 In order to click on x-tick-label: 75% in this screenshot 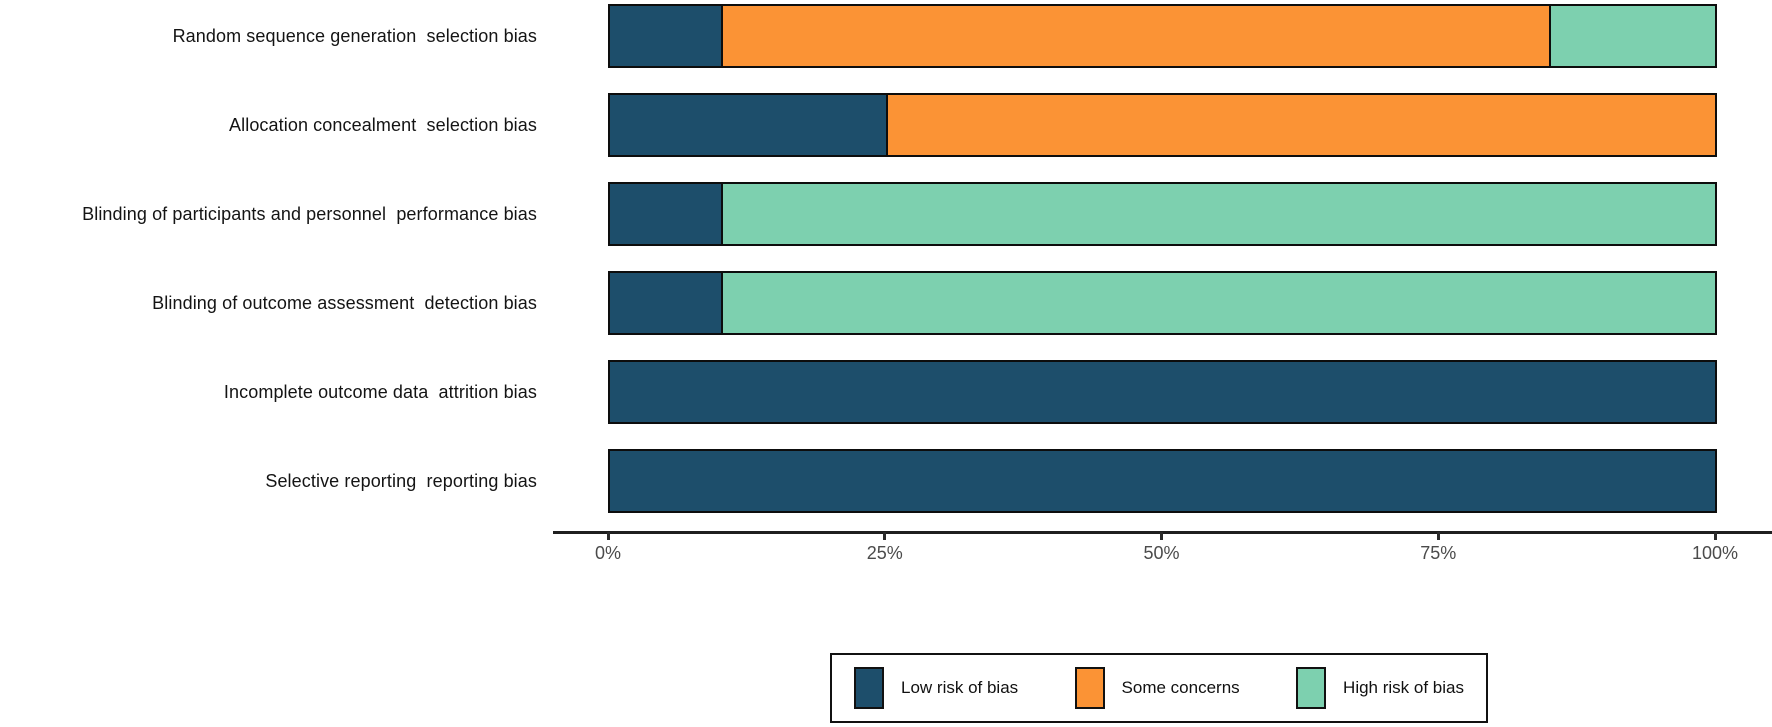, I will do `click(1438, 553)`.